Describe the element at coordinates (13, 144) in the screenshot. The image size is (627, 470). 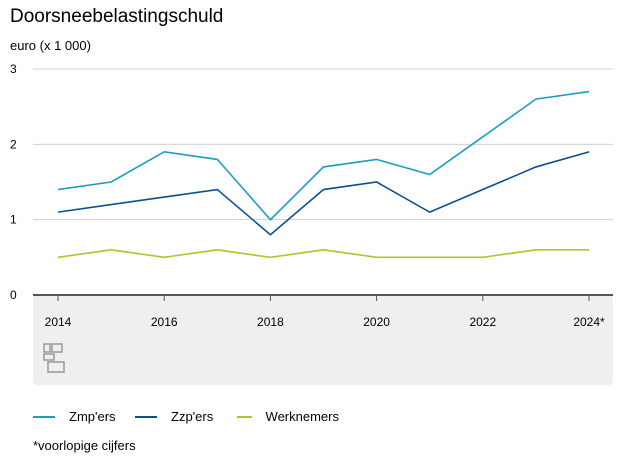
I see `y-tick-label: 2` at that location.